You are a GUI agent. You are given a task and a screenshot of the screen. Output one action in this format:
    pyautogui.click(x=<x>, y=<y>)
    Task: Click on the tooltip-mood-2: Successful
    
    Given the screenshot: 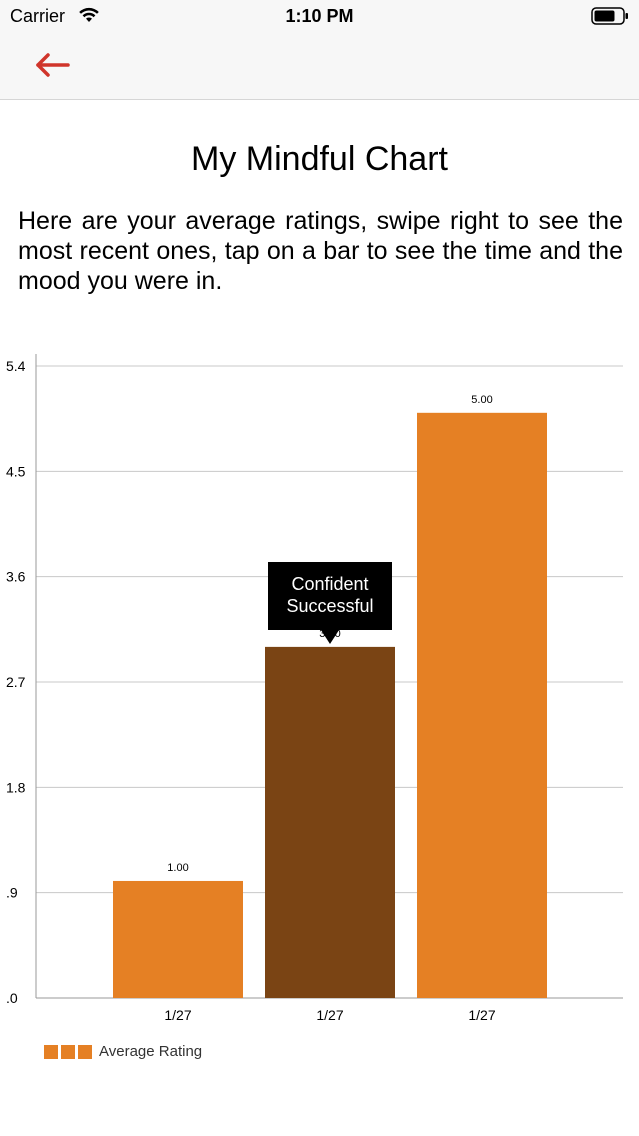 What is the action you would take?
    pyautogui.click(x=330, y=606)
    